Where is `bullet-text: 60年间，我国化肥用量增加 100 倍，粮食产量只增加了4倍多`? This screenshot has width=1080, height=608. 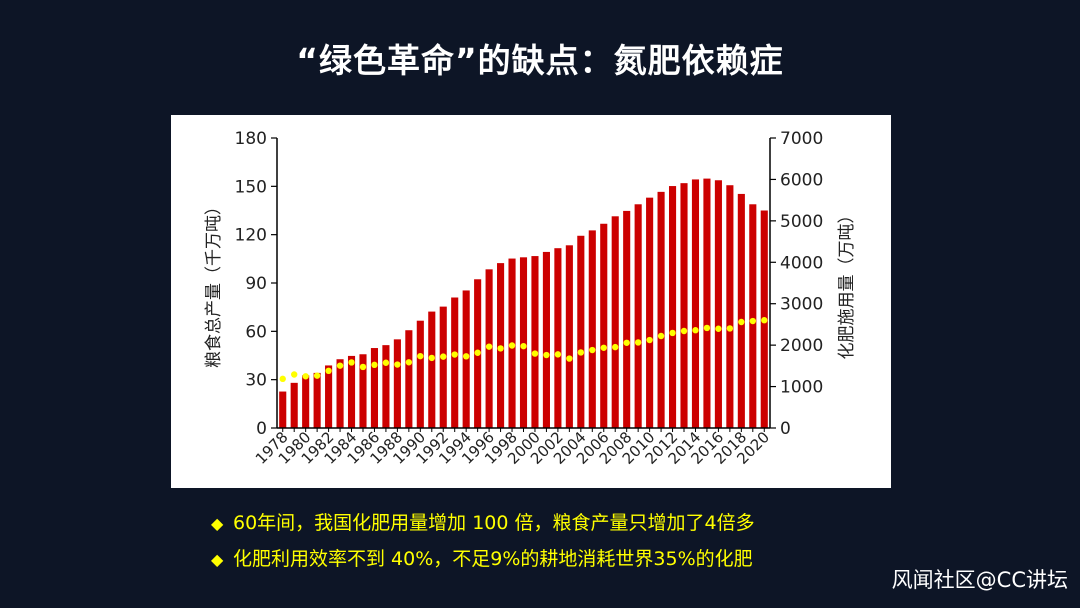 bullet-text: 60年间，我国化肥用量增加 100 倍，粮食产量只增加了4倍多 is located at coordinates (494, 523).